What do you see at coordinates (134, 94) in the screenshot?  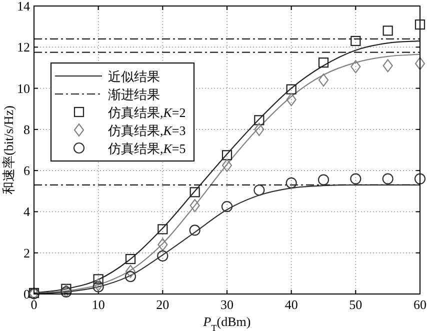 I see `legend-label: 渐进结果` at bounding box center [134, 94].